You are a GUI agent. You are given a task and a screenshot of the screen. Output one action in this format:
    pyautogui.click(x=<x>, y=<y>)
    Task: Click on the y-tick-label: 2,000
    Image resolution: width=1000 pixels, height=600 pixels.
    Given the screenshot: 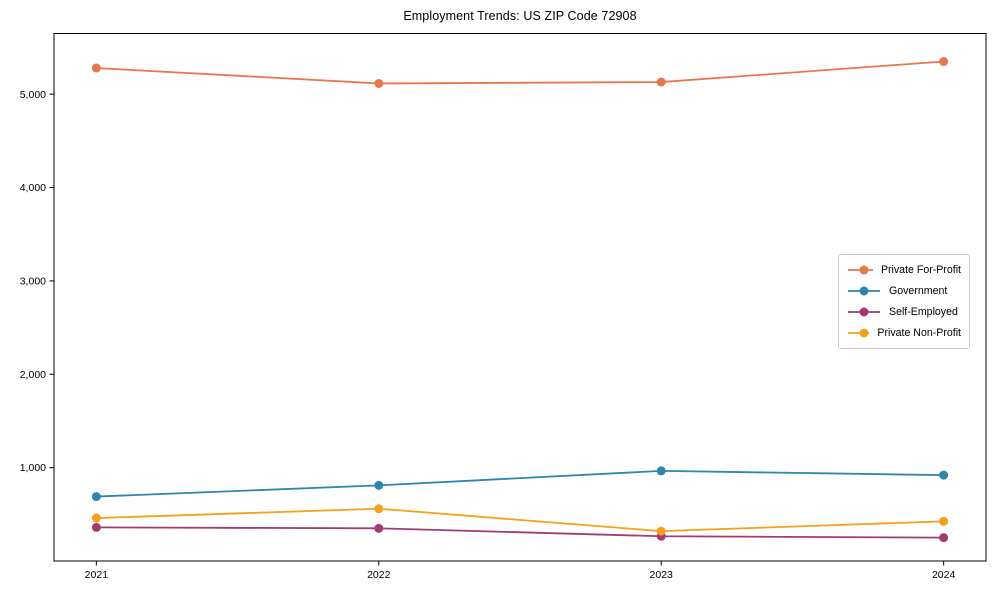 What is the action you would take?
    pyautogui.click(x=33, y=375)
    